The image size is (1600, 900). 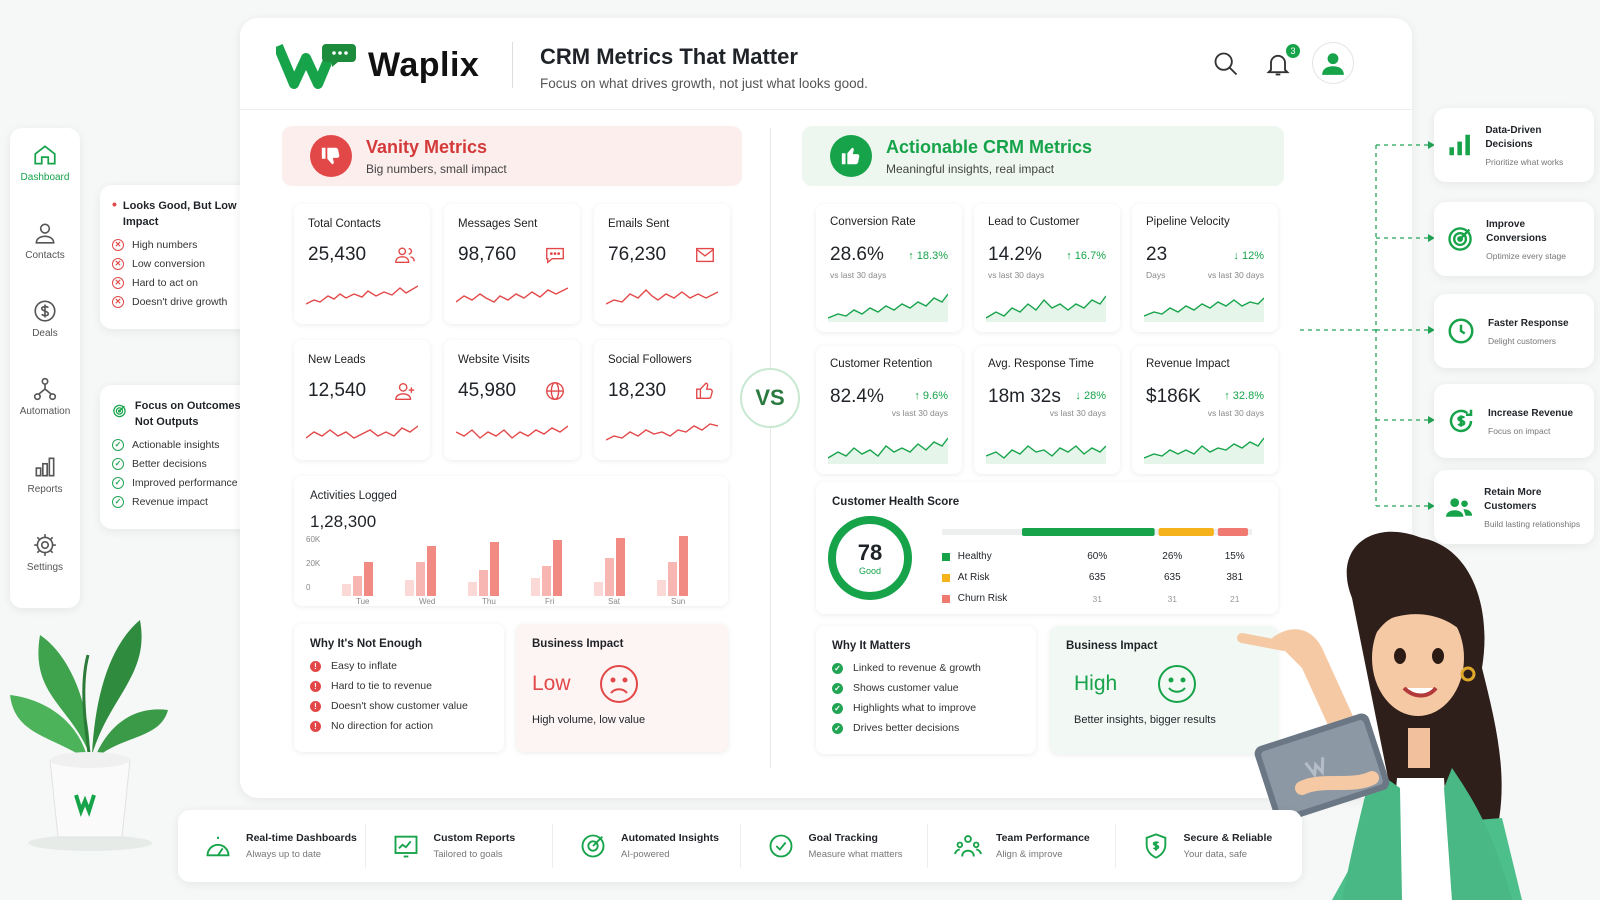 I want to click on feature-item: Real-time Dashboards Always up to date, so click(x=272, y=846).